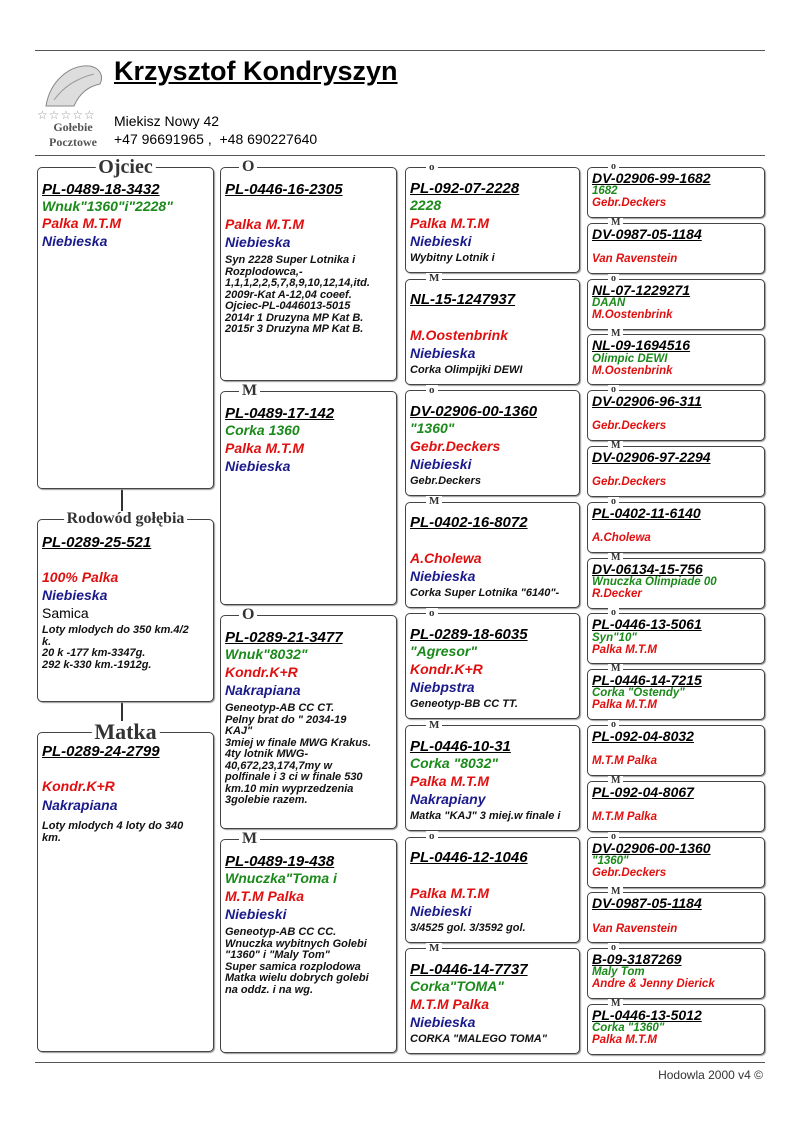 The width and height of the screenshot is (800, 1131). What do you see at coordinates (637, 959) in the screenshot?
I see `ring: B-09-3187269` at bounding box center [637, 959].